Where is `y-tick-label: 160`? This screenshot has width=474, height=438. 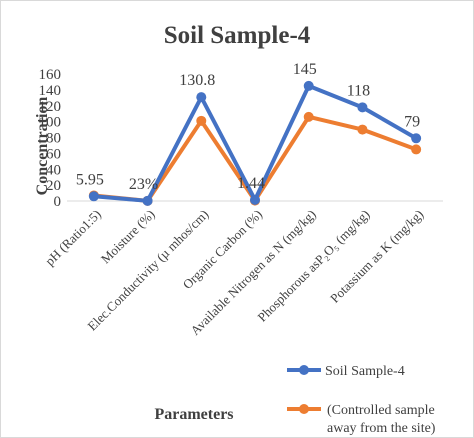 y-tick-label: 160 is located at coordinates (50, 75).